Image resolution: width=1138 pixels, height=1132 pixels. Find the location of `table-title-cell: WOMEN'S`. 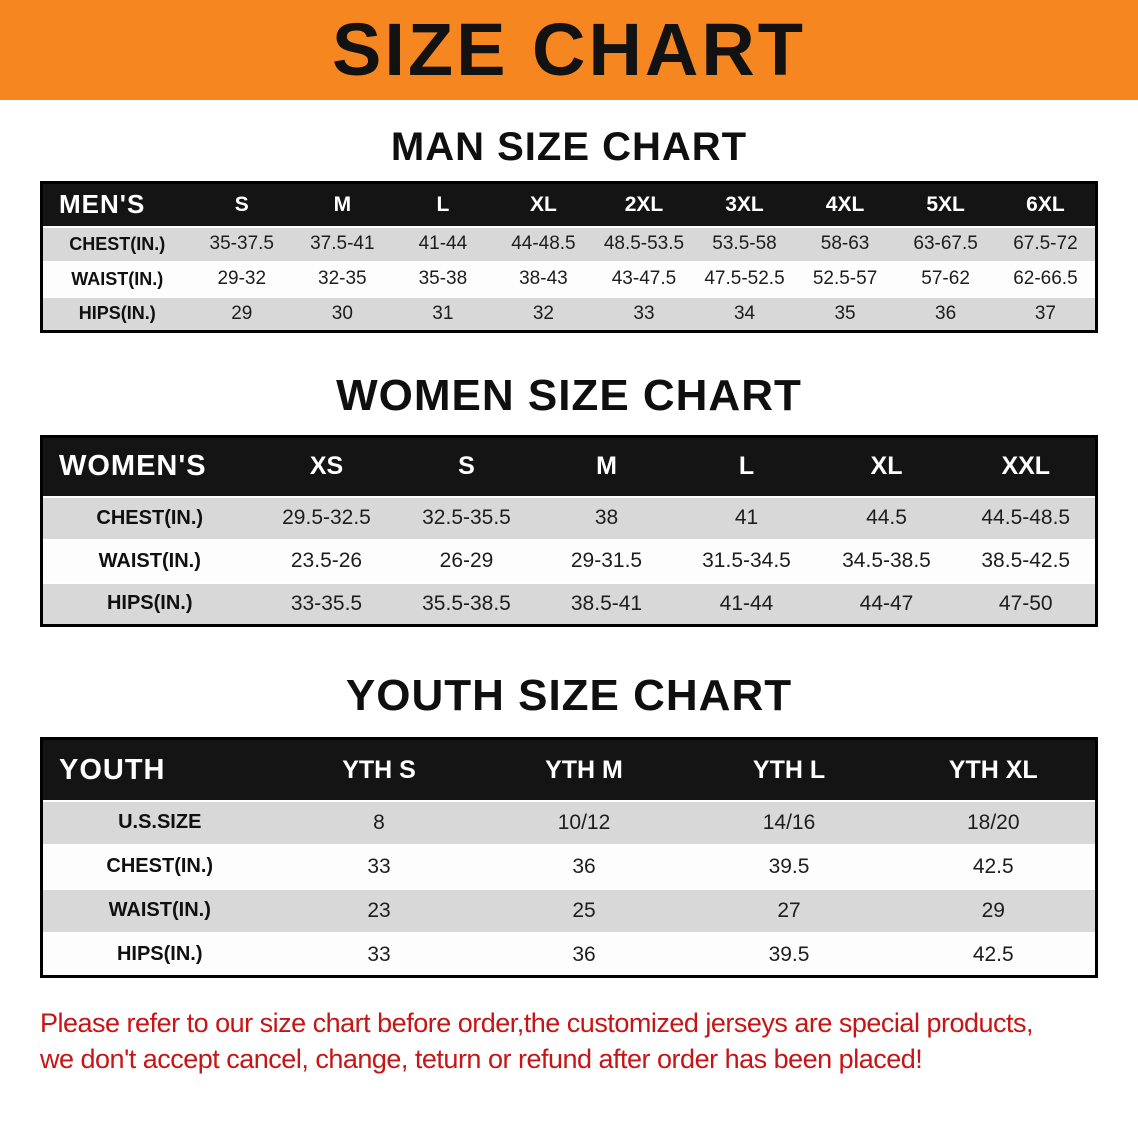

table-title-cell: WOMEN'S is located at coordinates (149, 466).